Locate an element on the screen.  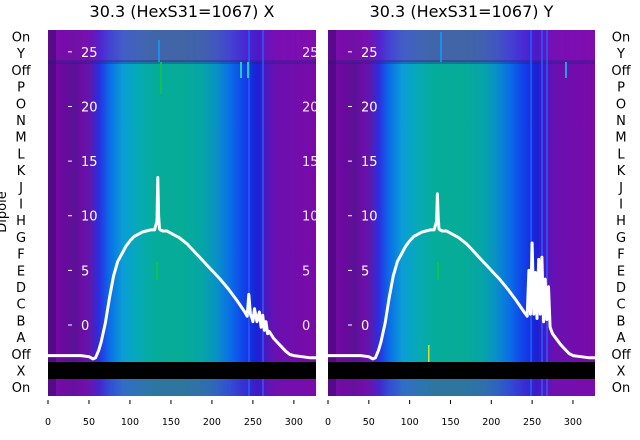
y-tick-label-right: 10 is located at coordinates (310, 217).